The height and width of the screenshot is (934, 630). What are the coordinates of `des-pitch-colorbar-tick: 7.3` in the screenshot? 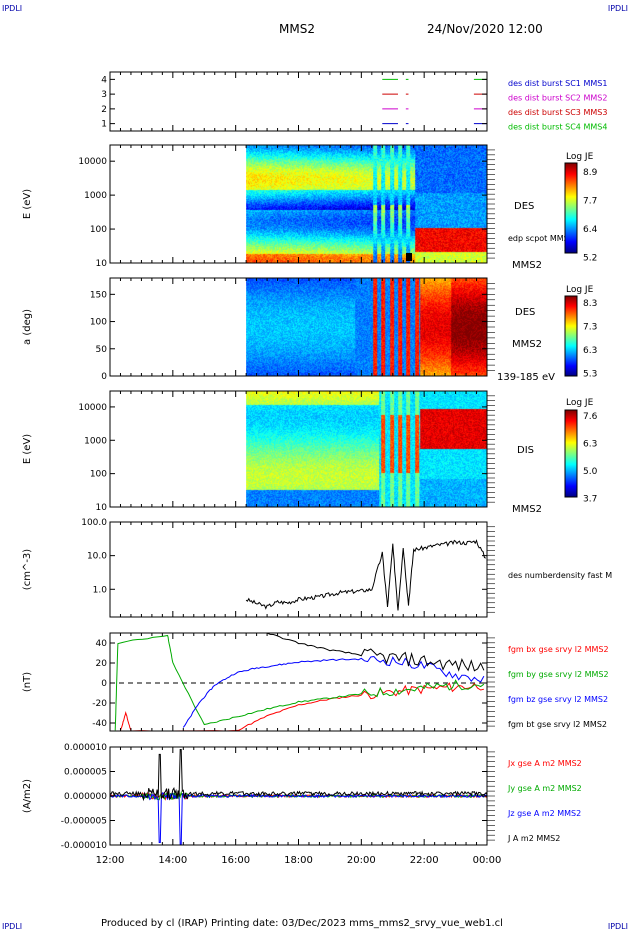 It's located at (590, 328).